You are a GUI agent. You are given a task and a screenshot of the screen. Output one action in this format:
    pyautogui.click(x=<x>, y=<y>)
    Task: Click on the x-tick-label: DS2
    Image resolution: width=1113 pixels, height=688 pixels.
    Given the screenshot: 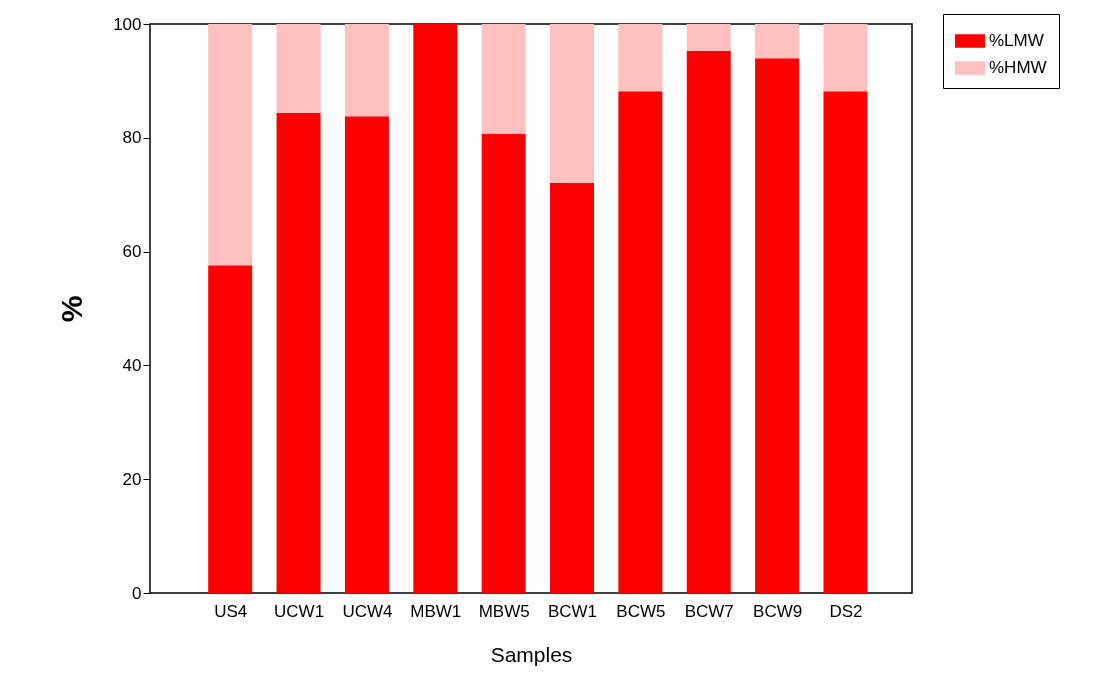 What is the action you would take?
    pyautogui.click(x=846, y=611)
    